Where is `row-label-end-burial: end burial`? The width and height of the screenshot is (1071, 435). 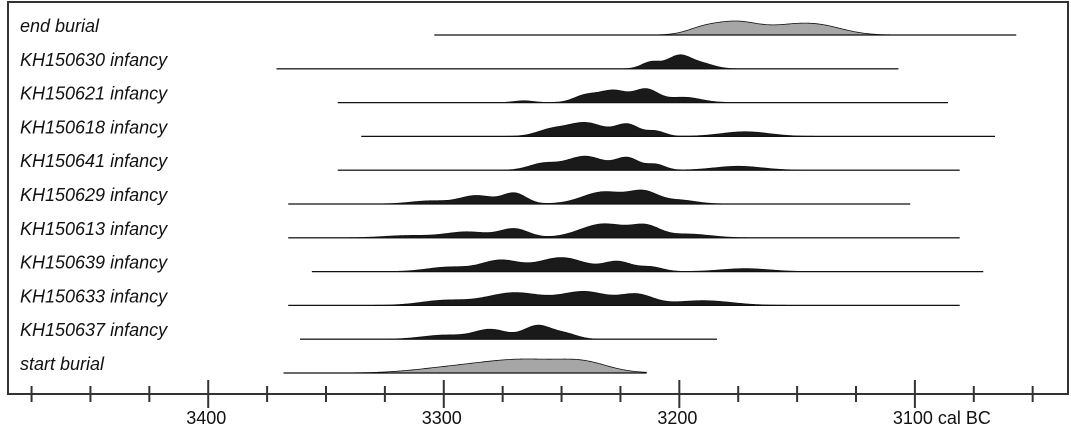
row-label-end-burial: end burial is located at coordinates (60, 26).